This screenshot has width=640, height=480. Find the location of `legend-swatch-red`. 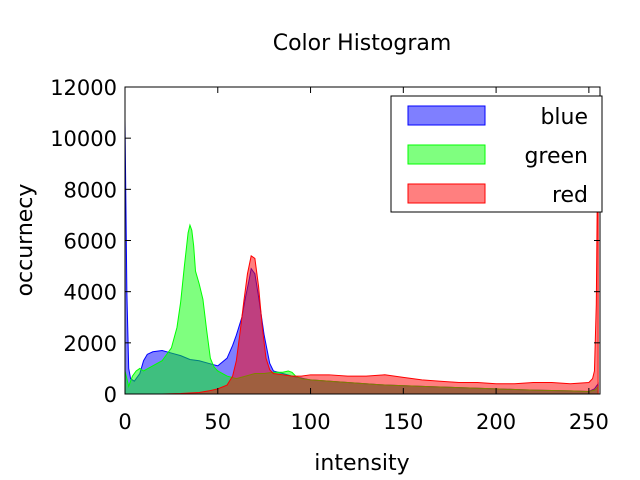

legend-swatch-red is located at coordinates (446, 193).